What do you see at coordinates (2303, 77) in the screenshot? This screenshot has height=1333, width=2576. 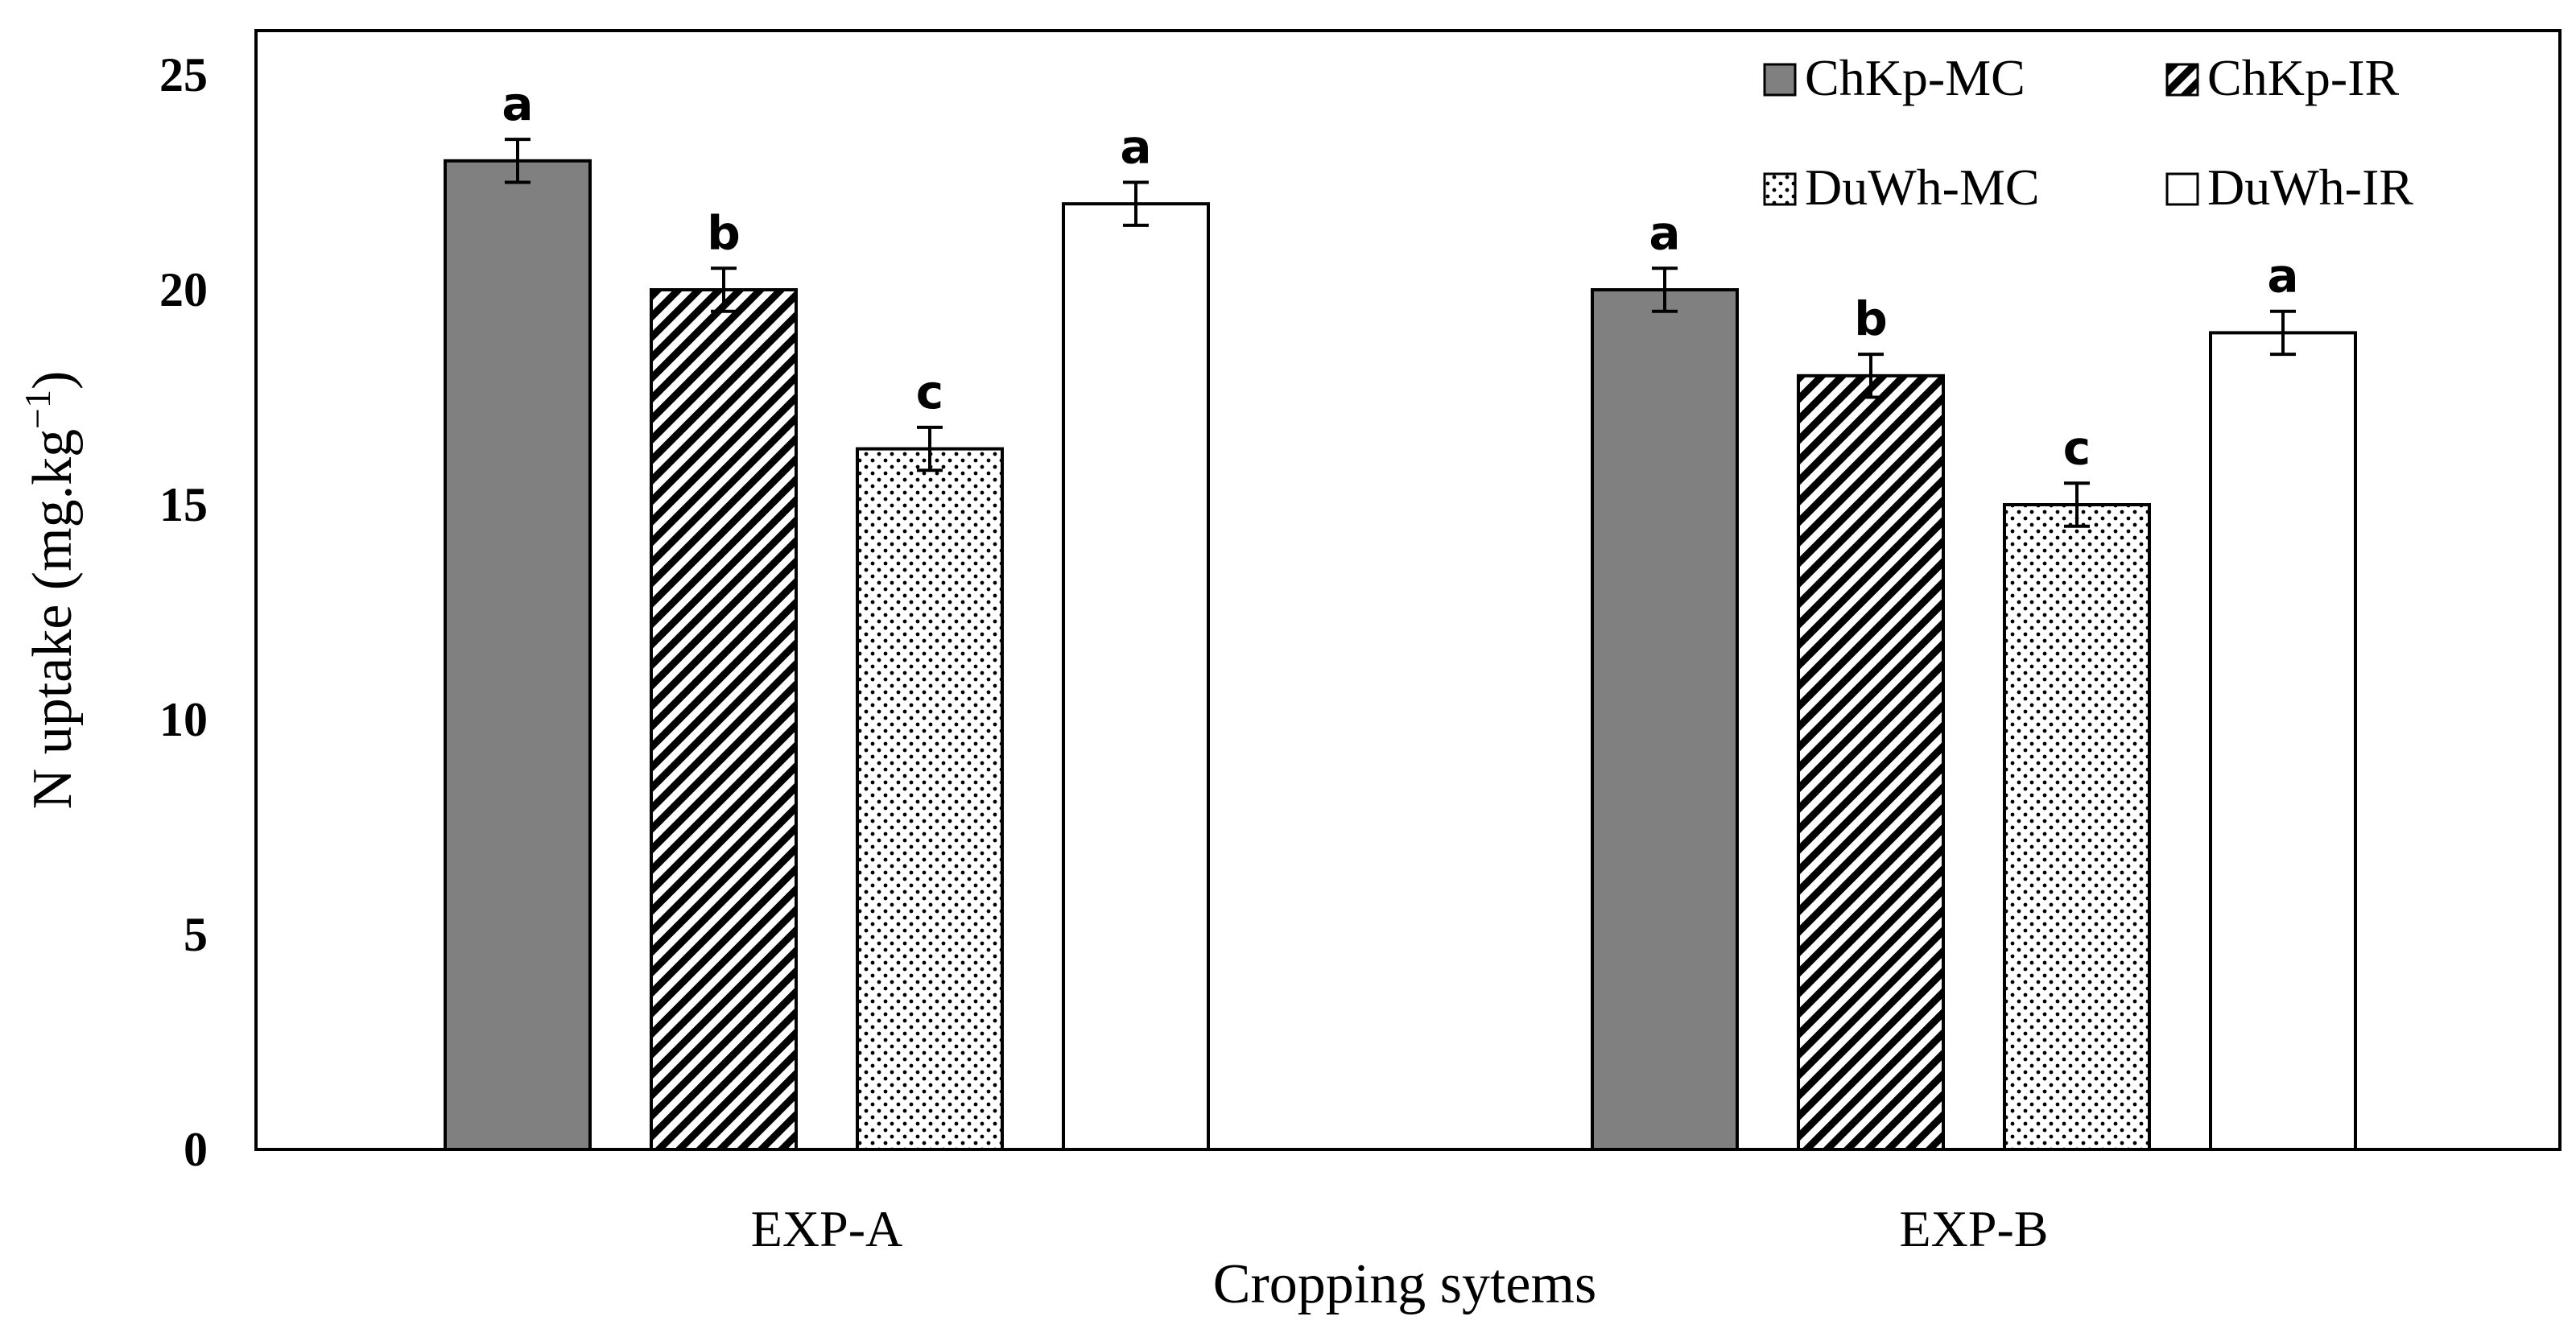 I see `legend-label: ChKp-IR` at bounding box center [2303, 77].